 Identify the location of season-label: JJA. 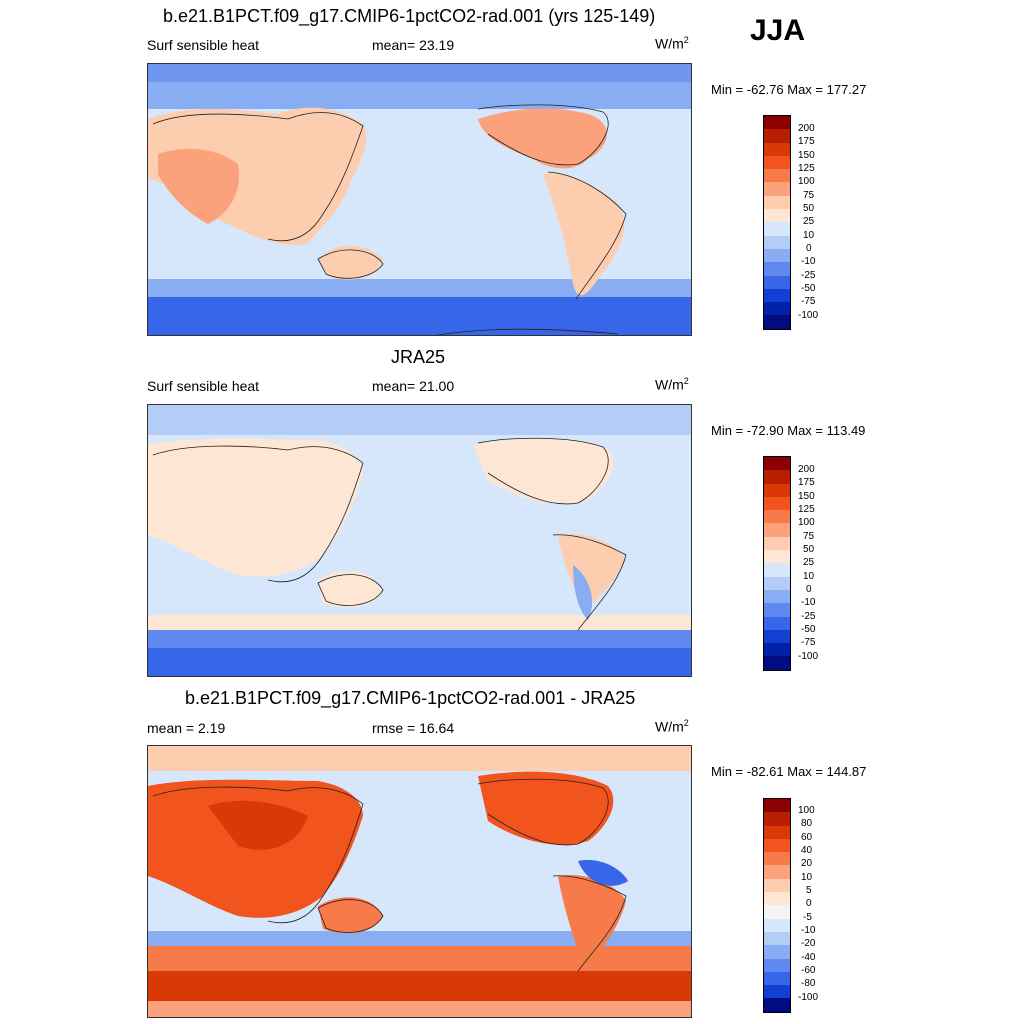
(778, 30).